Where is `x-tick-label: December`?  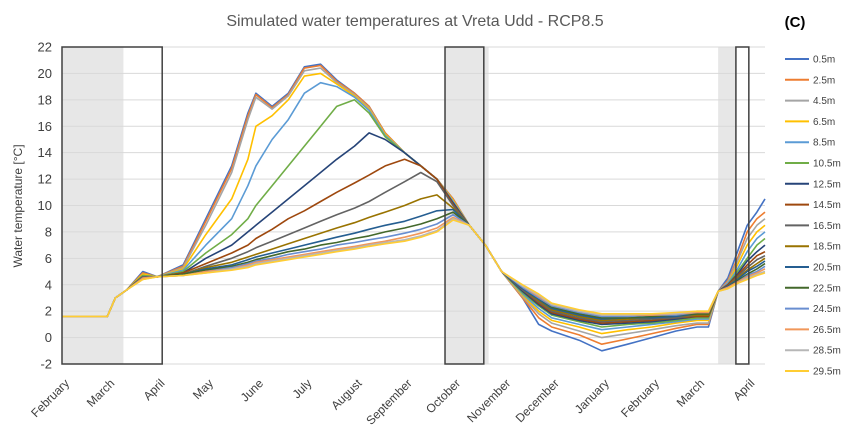 x-tick-label: December is located at coordinates (537, 400).